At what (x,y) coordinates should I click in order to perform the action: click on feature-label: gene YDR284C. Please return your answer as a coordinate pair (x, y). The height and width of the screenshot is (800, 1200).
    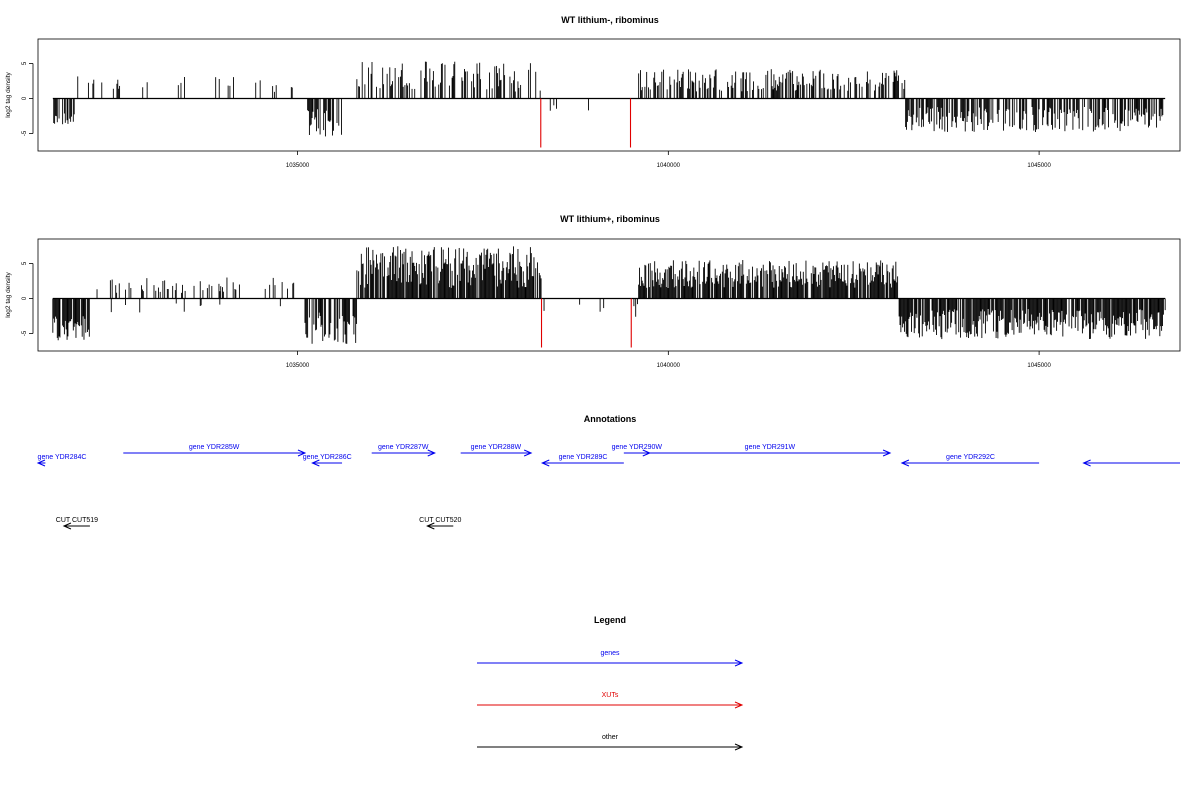
    Looking at the image, I should click on (62, 457).